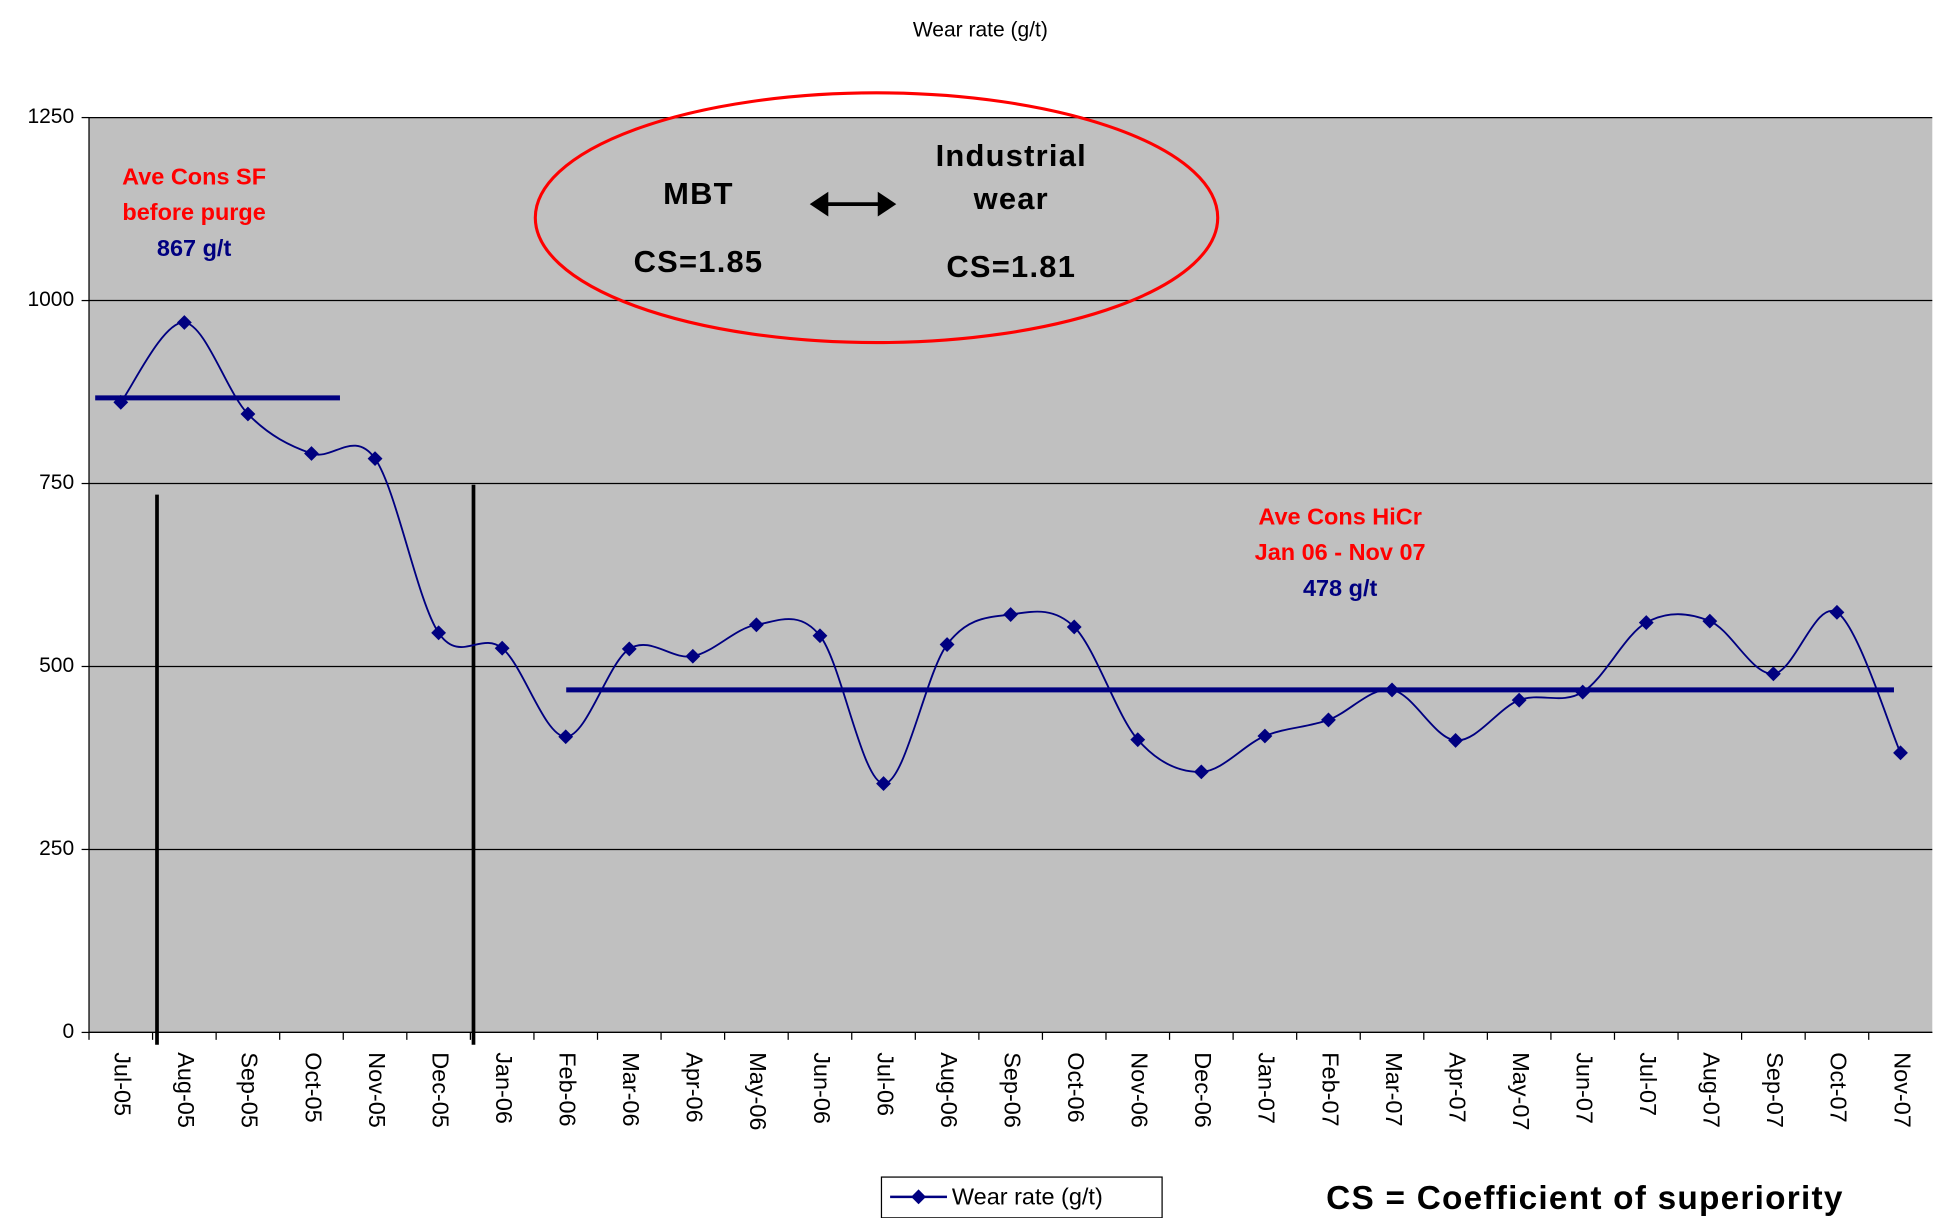 The image size is (1936, 1218). I want to click on y-tick-label: 250, so click(56, 848).